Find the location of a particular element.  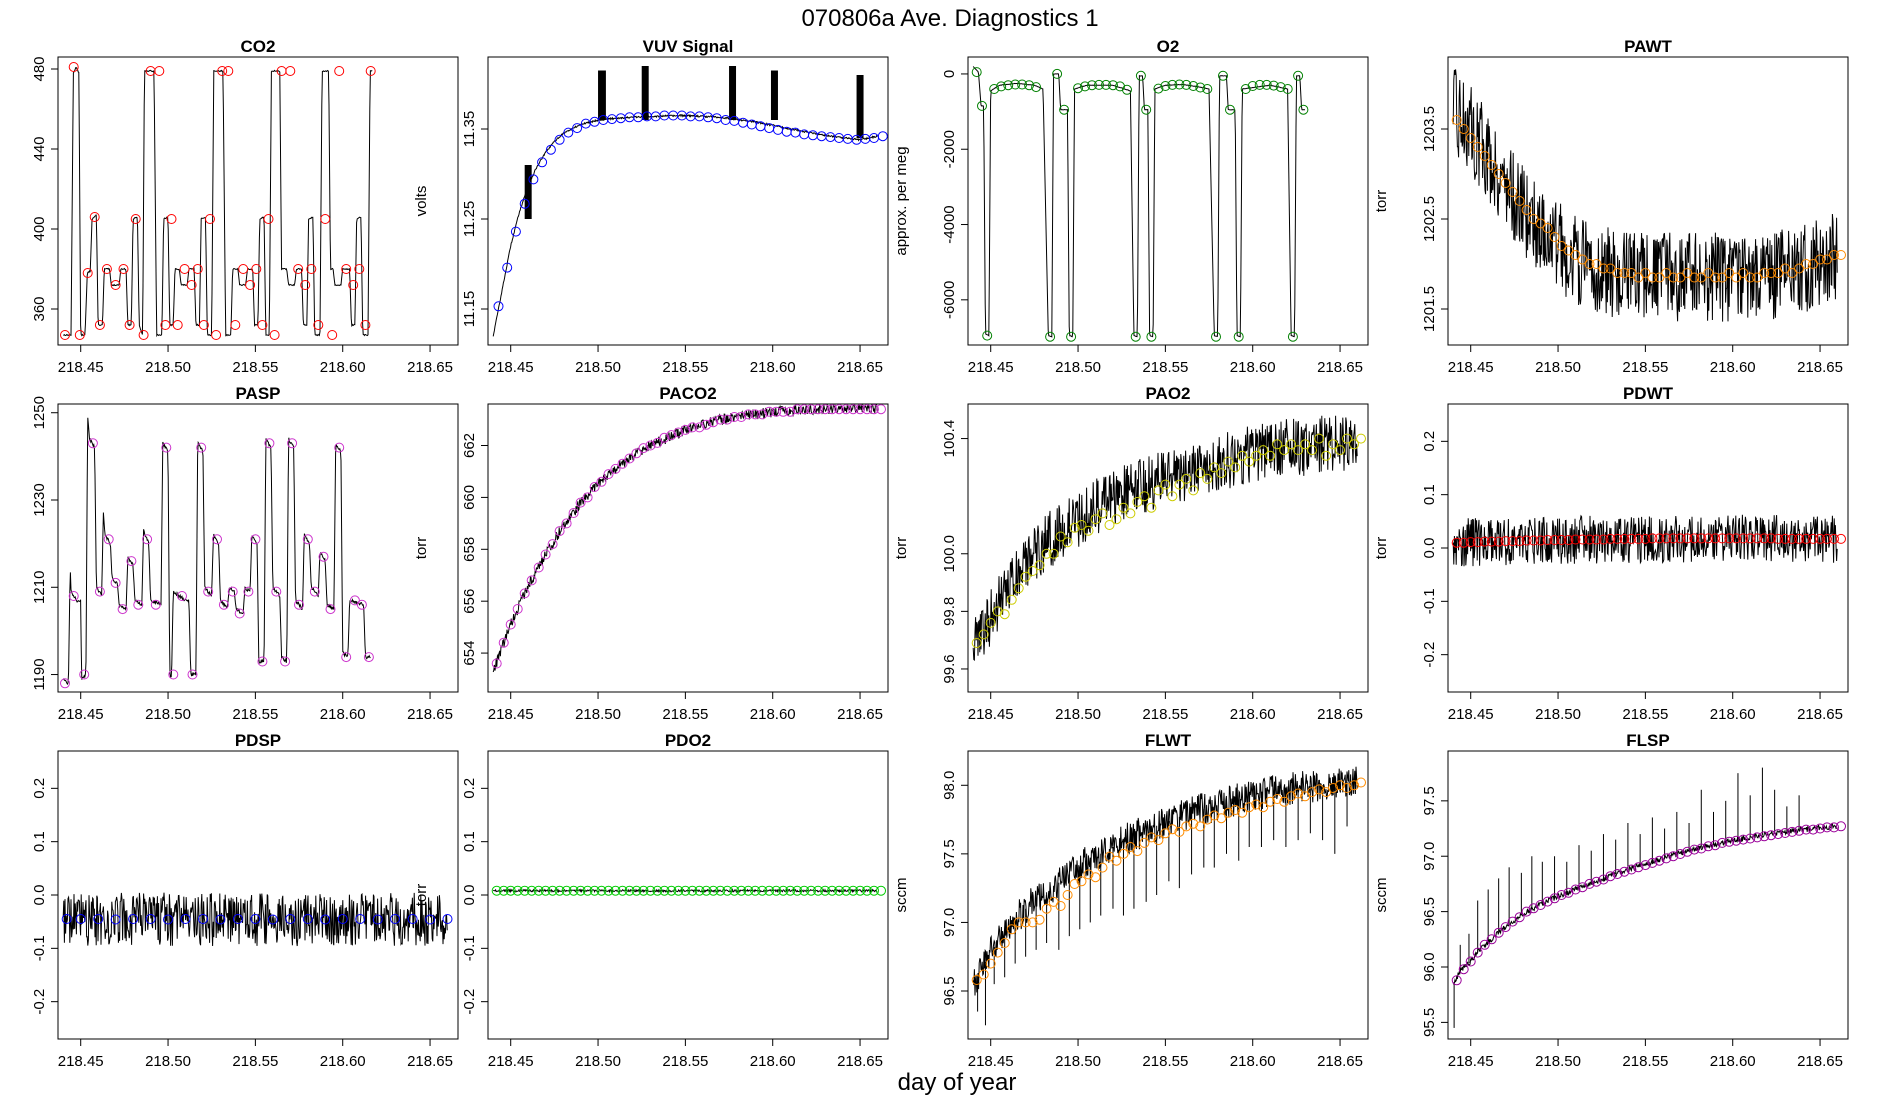

y-tick-label: 658 is located at coordinates (469, 549).